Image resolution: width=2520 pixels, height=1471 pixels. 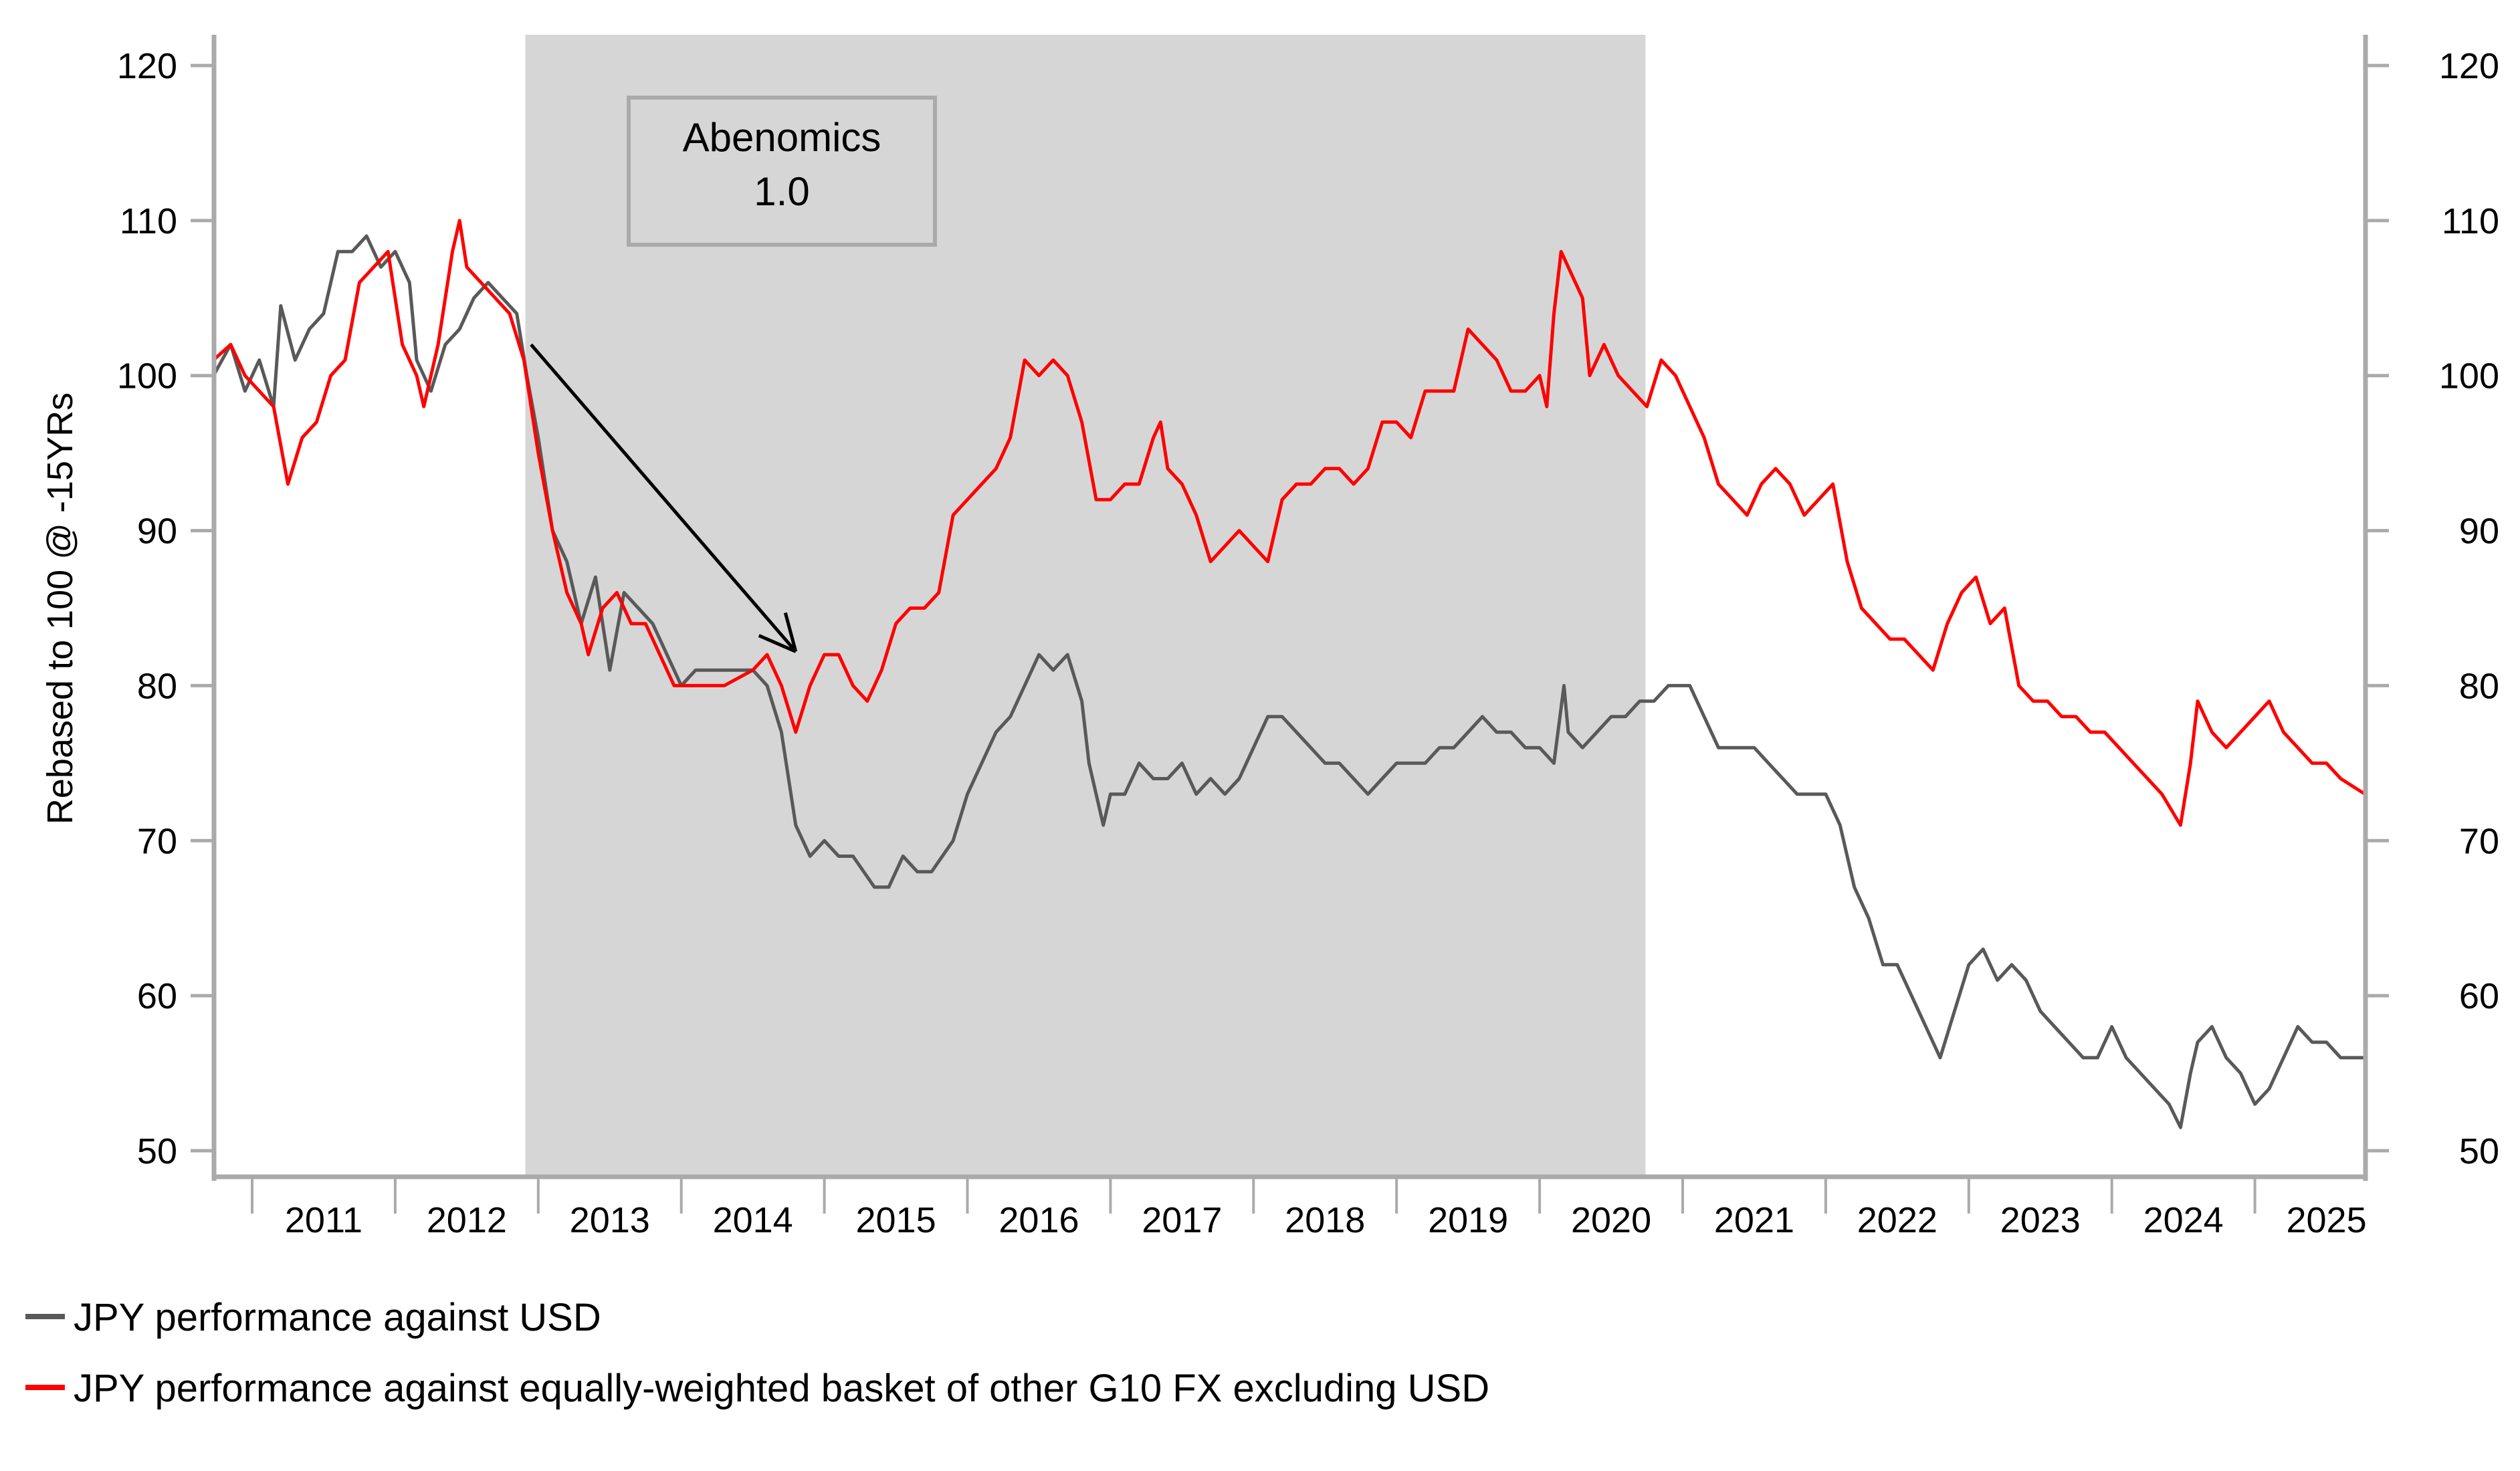 I want to click on x-tick-label: 2011, so click(x=323, y=1220).